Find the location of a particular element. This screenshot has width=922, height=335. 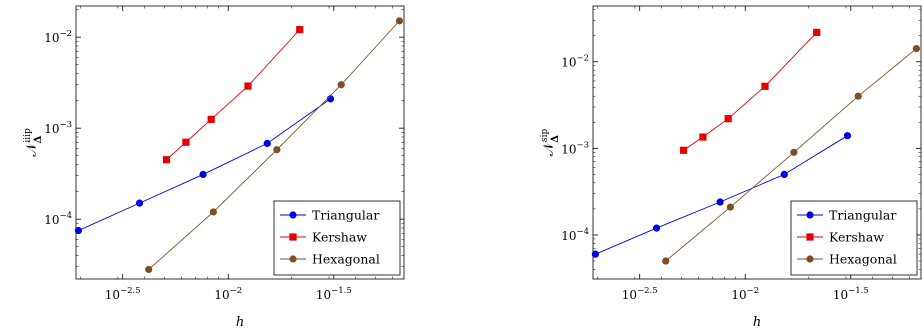

y-axis-label: 𝒩Δiiip is located at coordinates (33, 142).